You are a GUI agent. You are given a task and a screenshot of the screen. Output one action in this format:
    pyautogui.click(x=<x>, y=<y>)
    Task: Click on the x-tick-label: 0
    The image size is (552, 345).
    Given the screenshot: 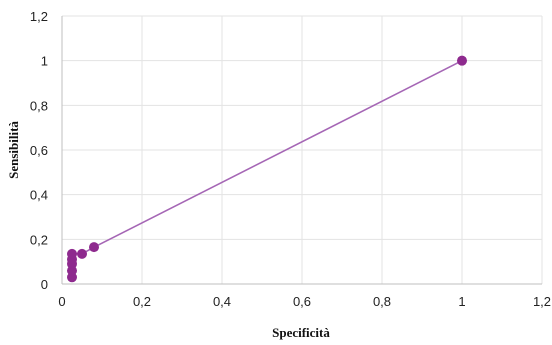 What is the action you would take?
    pyautogui.click(x=61, y=301)
    